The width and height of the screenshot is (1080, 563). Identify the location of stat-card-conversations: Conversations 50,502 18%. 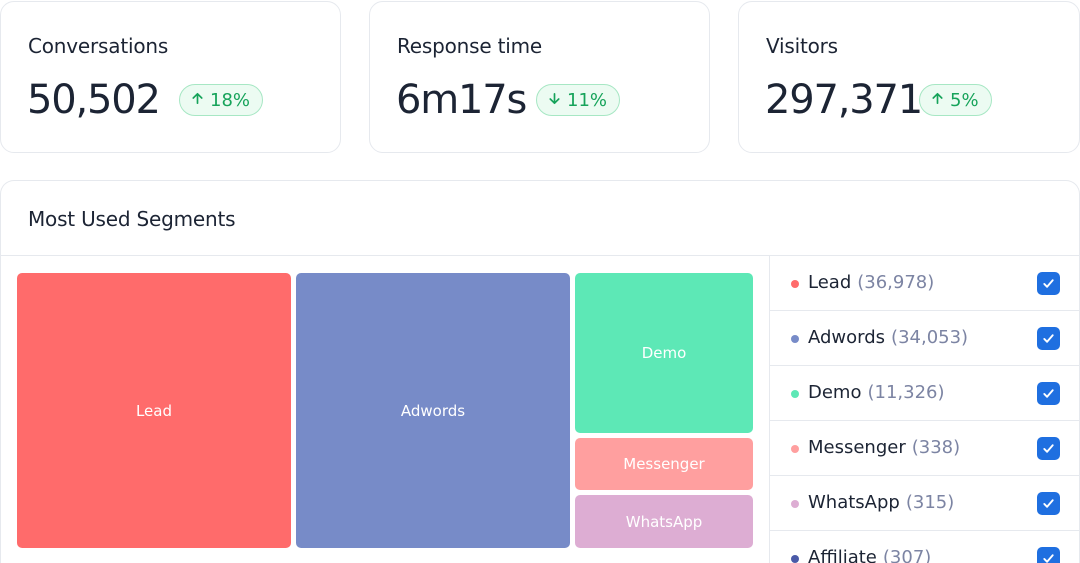
(170, 77).